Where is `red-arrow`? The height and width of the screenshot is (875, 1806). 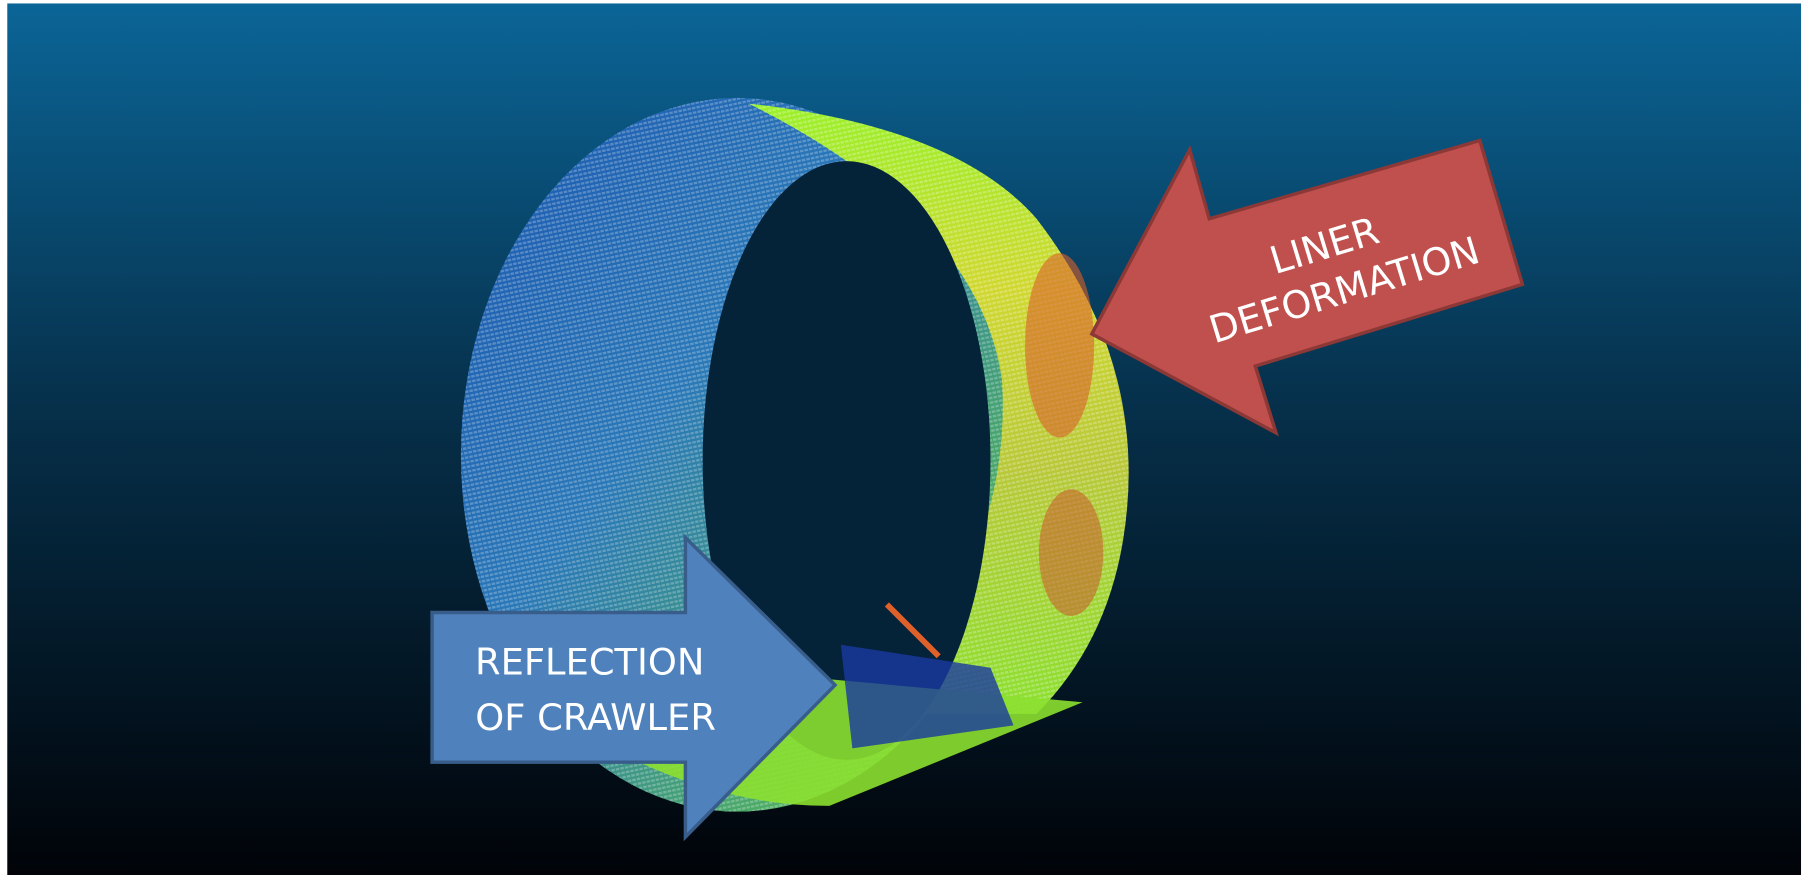
red-arrow is located at coordinates (1307, 287).